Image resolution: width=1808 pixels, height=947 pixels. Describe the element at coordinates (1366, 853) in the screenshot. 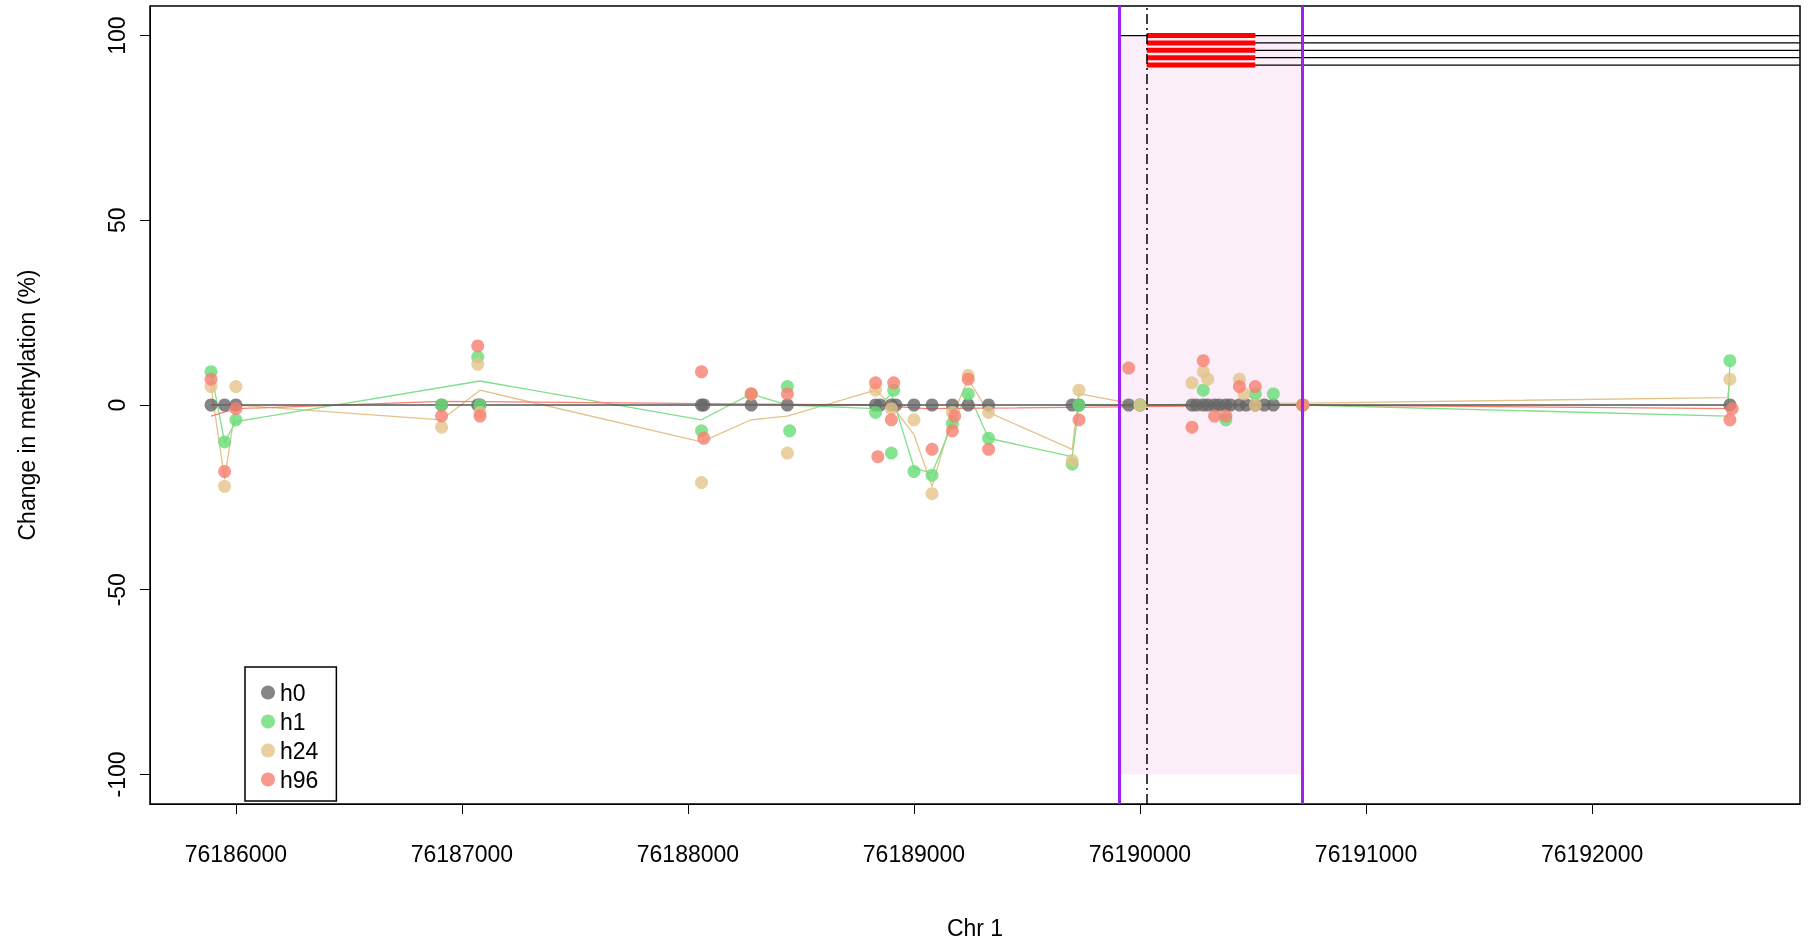

I see `x-tick-label: 76191000` at that location.